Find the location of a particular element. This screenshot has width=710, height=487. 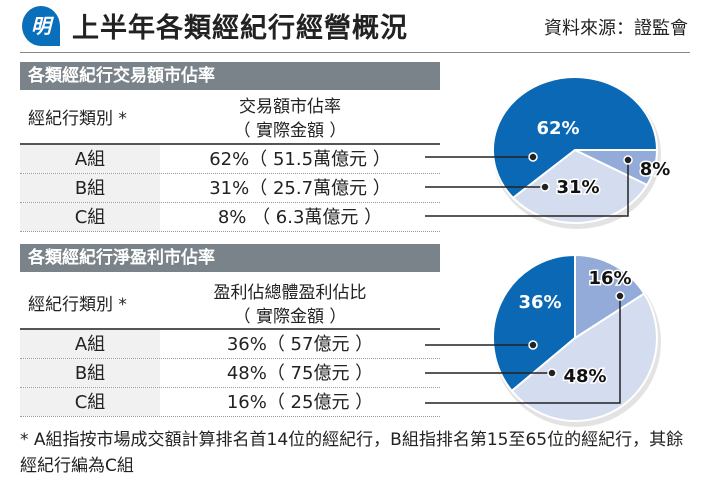

section2-col1-header: 經紀行類別 * is located at coordinates (77, 305).